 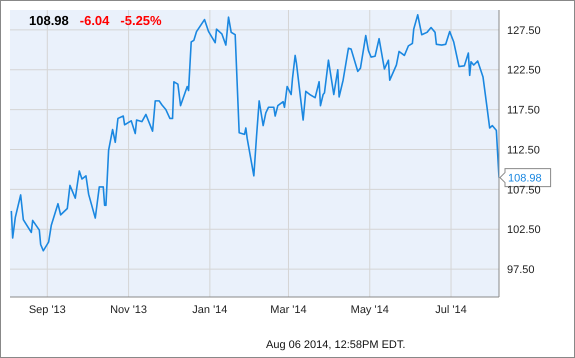 I want to click on x-tick-label: Nov '13, so click(x=129, y=310).